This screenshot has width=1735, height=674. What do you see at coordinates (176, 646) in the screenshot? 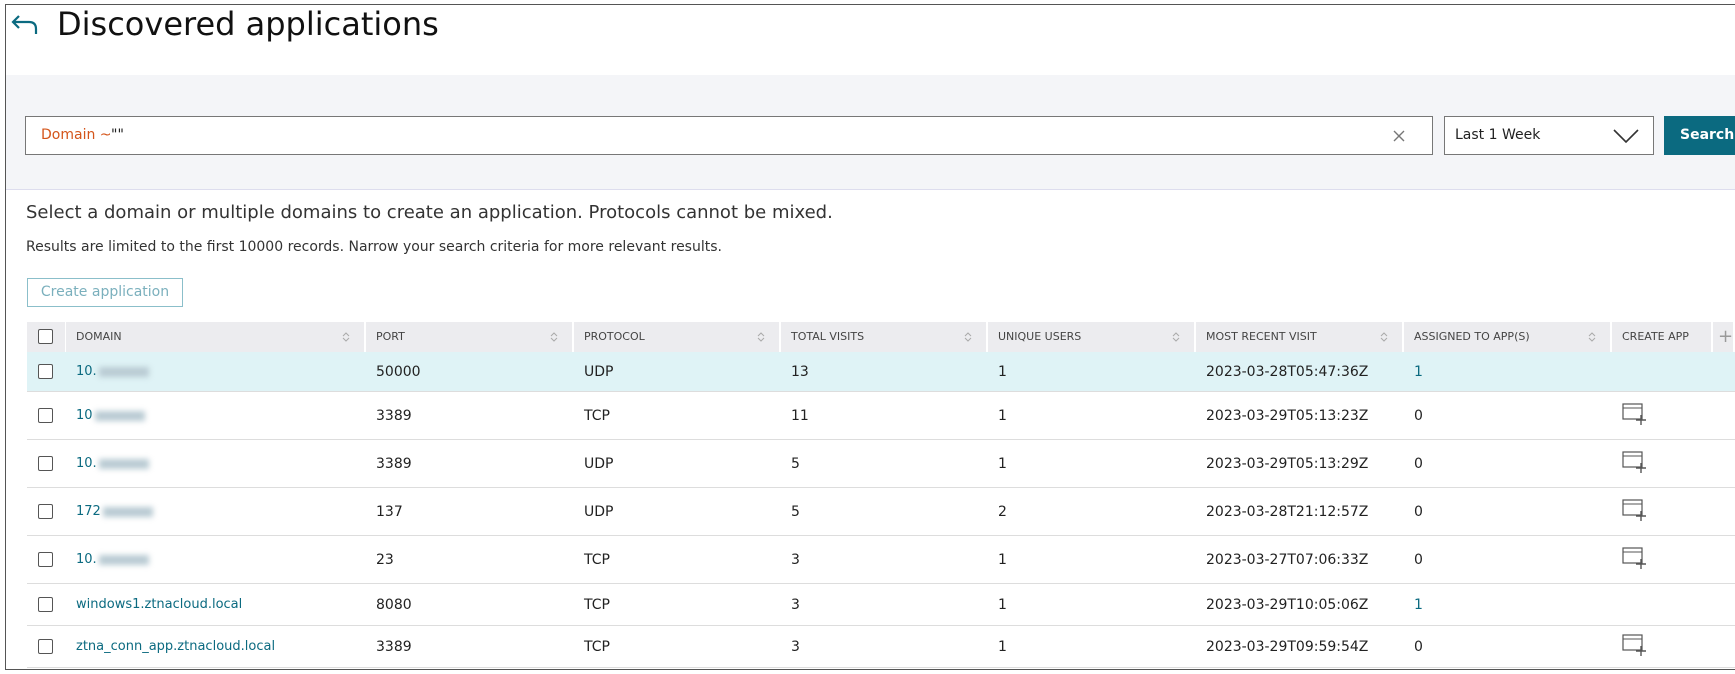
I see `domain-link: ztna_conn_app.ztnacloud.local` at bounding box center [176, 646].